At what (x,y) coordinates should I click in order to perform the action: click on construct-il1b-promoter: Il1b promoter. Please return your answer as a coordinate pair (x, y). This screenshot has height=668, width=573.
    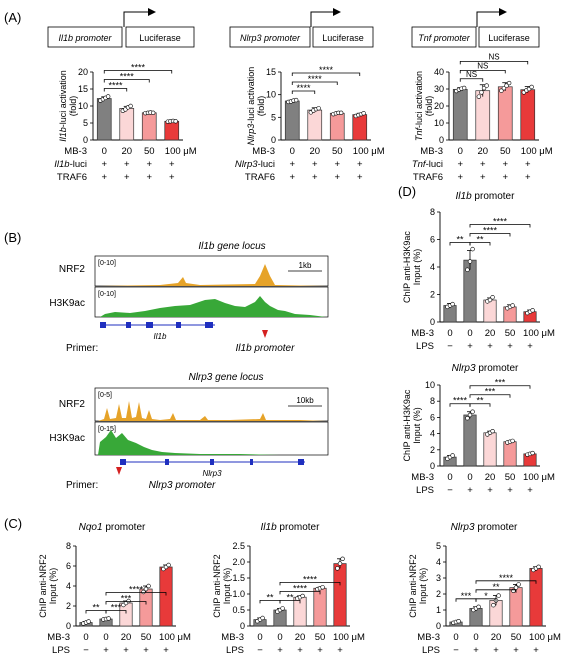
    Looking at the image, I should click on (85, 38).